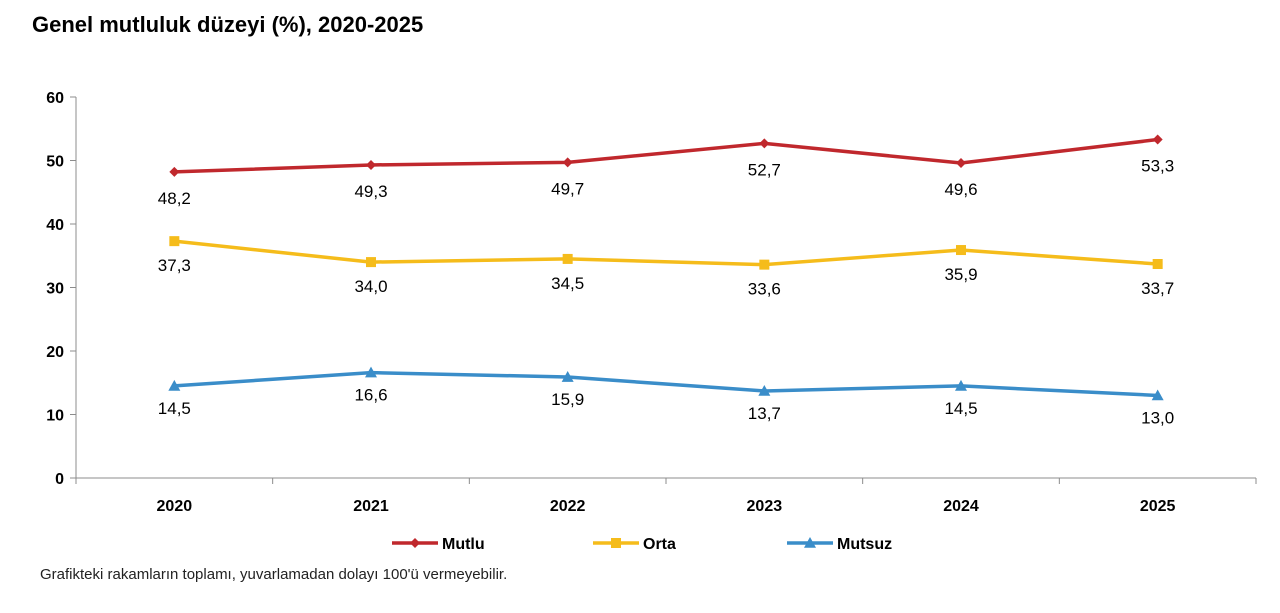 This screenshot has height=613, width=1280. What do you see at coordinates (174, 198) in the screenshot?
I see `data-label-mutlu: 48,2` at bounding box center [174, 198].